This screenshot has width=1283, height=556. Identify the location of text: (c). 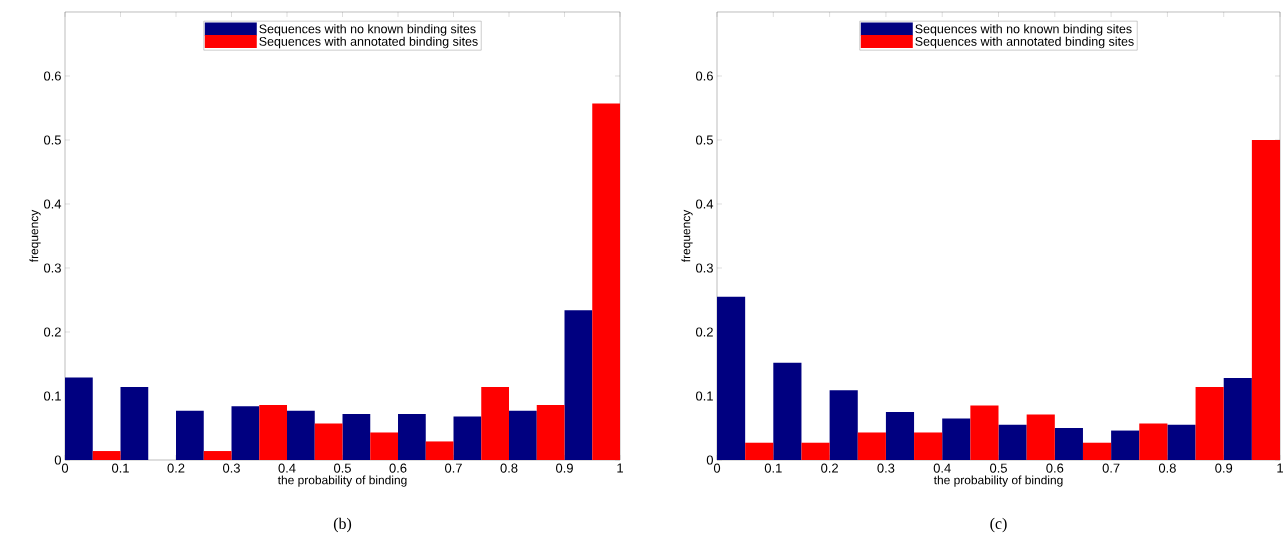
(998, 525).